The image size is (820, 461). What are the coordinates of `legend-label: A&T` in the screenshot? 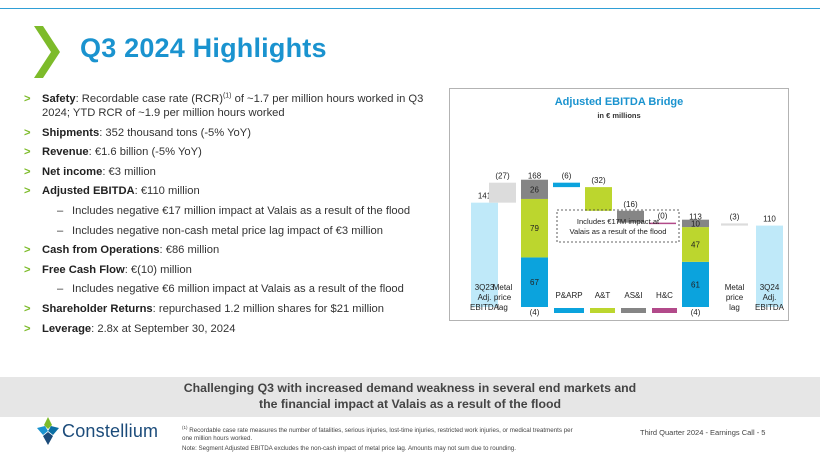 It's located at (603, 295).